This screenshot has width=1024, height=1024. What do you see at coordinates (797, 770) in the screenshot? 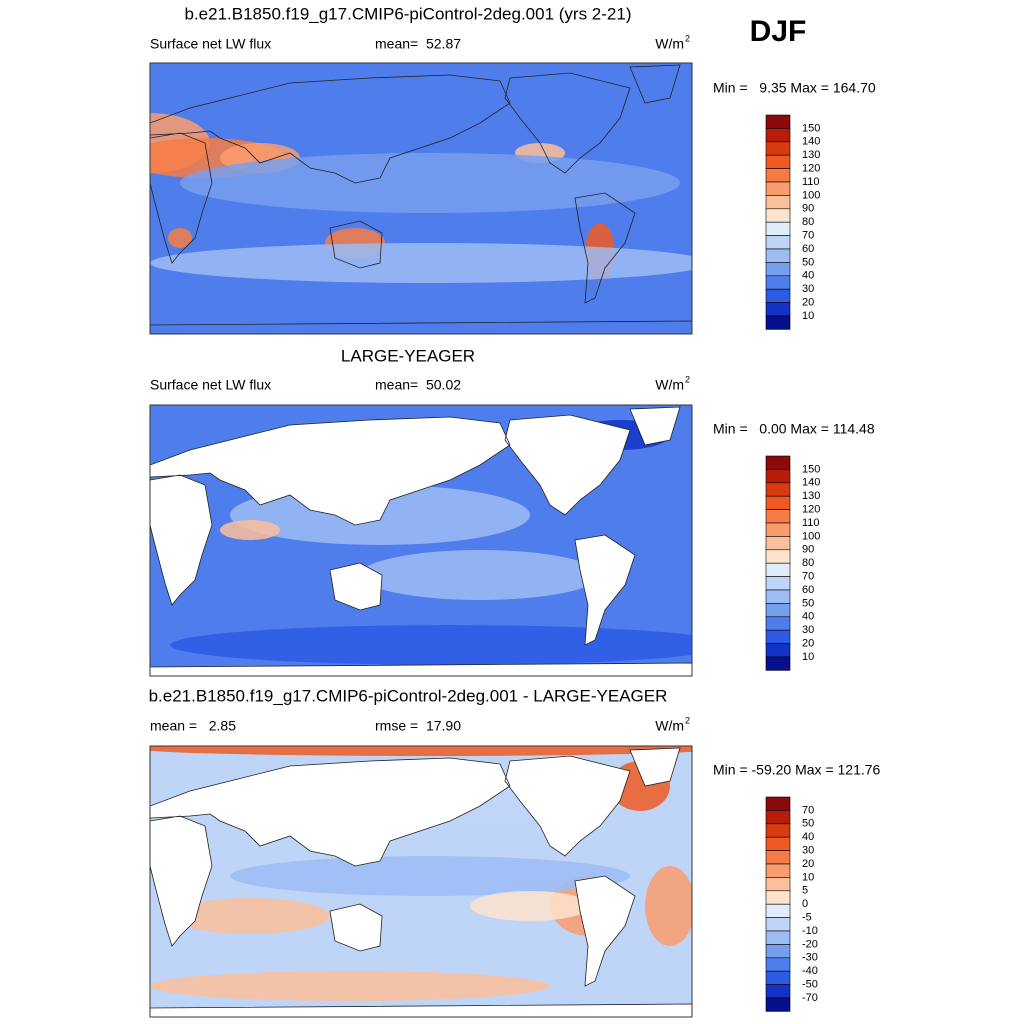
I see `min-max: Min = -59.20 Max = 121.76` at bounding box center [797, 770].